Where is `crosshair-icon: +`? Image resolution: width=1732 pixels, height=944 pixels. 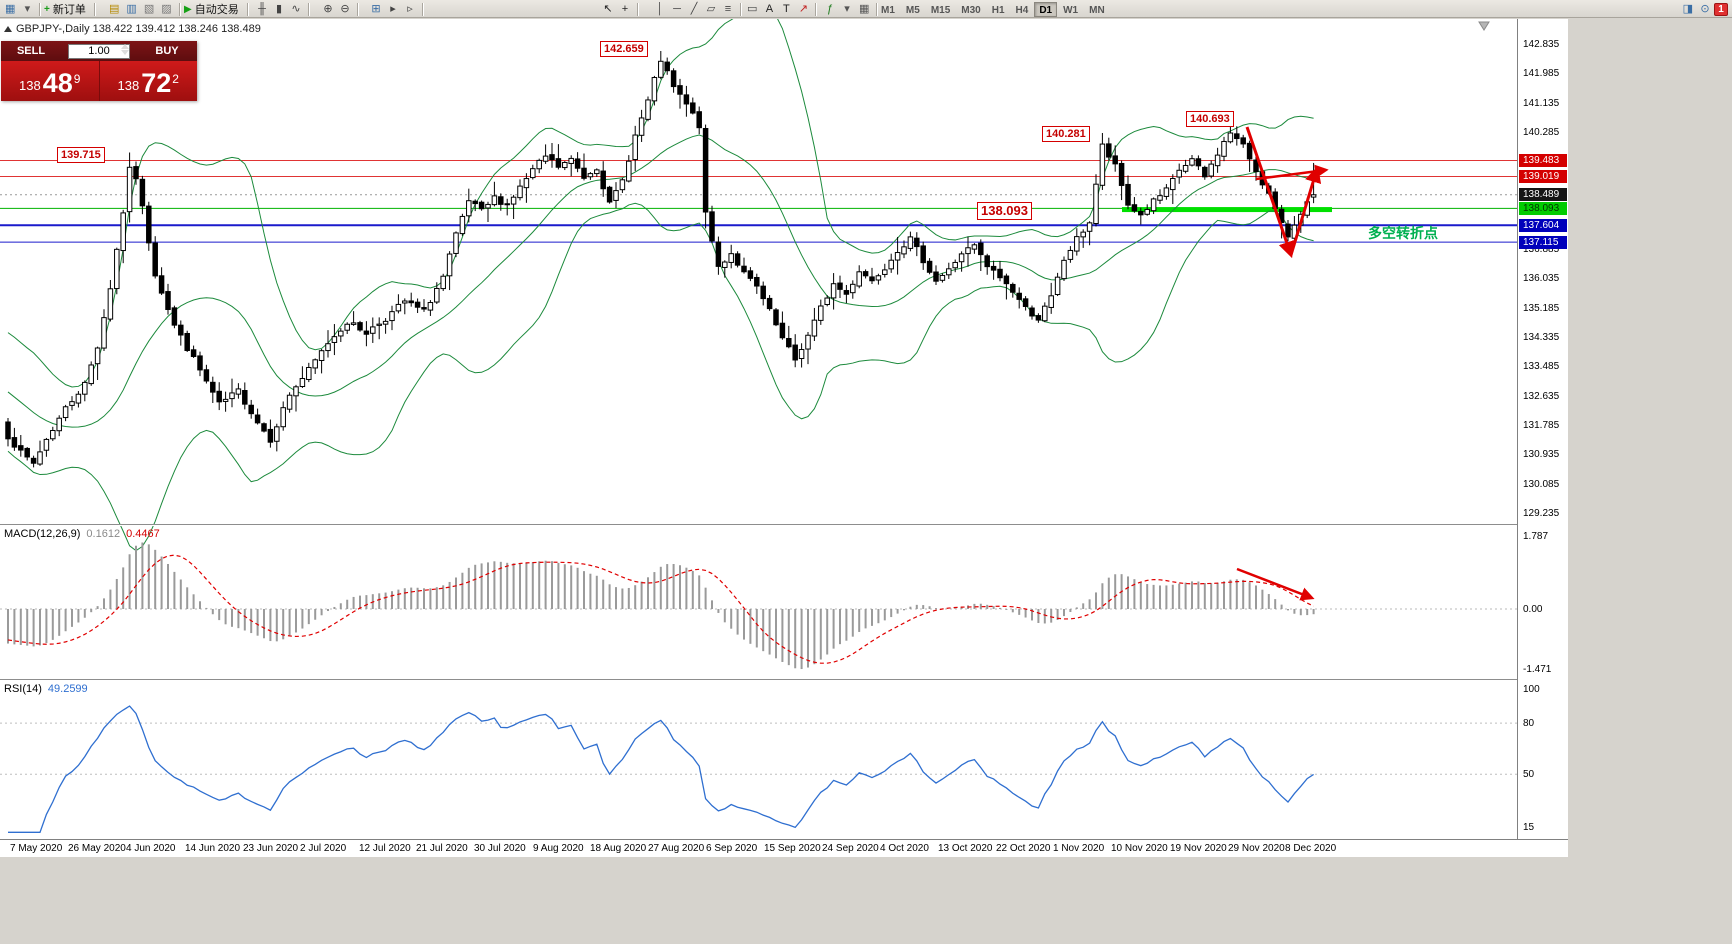 crosshair-icon: + is located at coordinates (625, 9).